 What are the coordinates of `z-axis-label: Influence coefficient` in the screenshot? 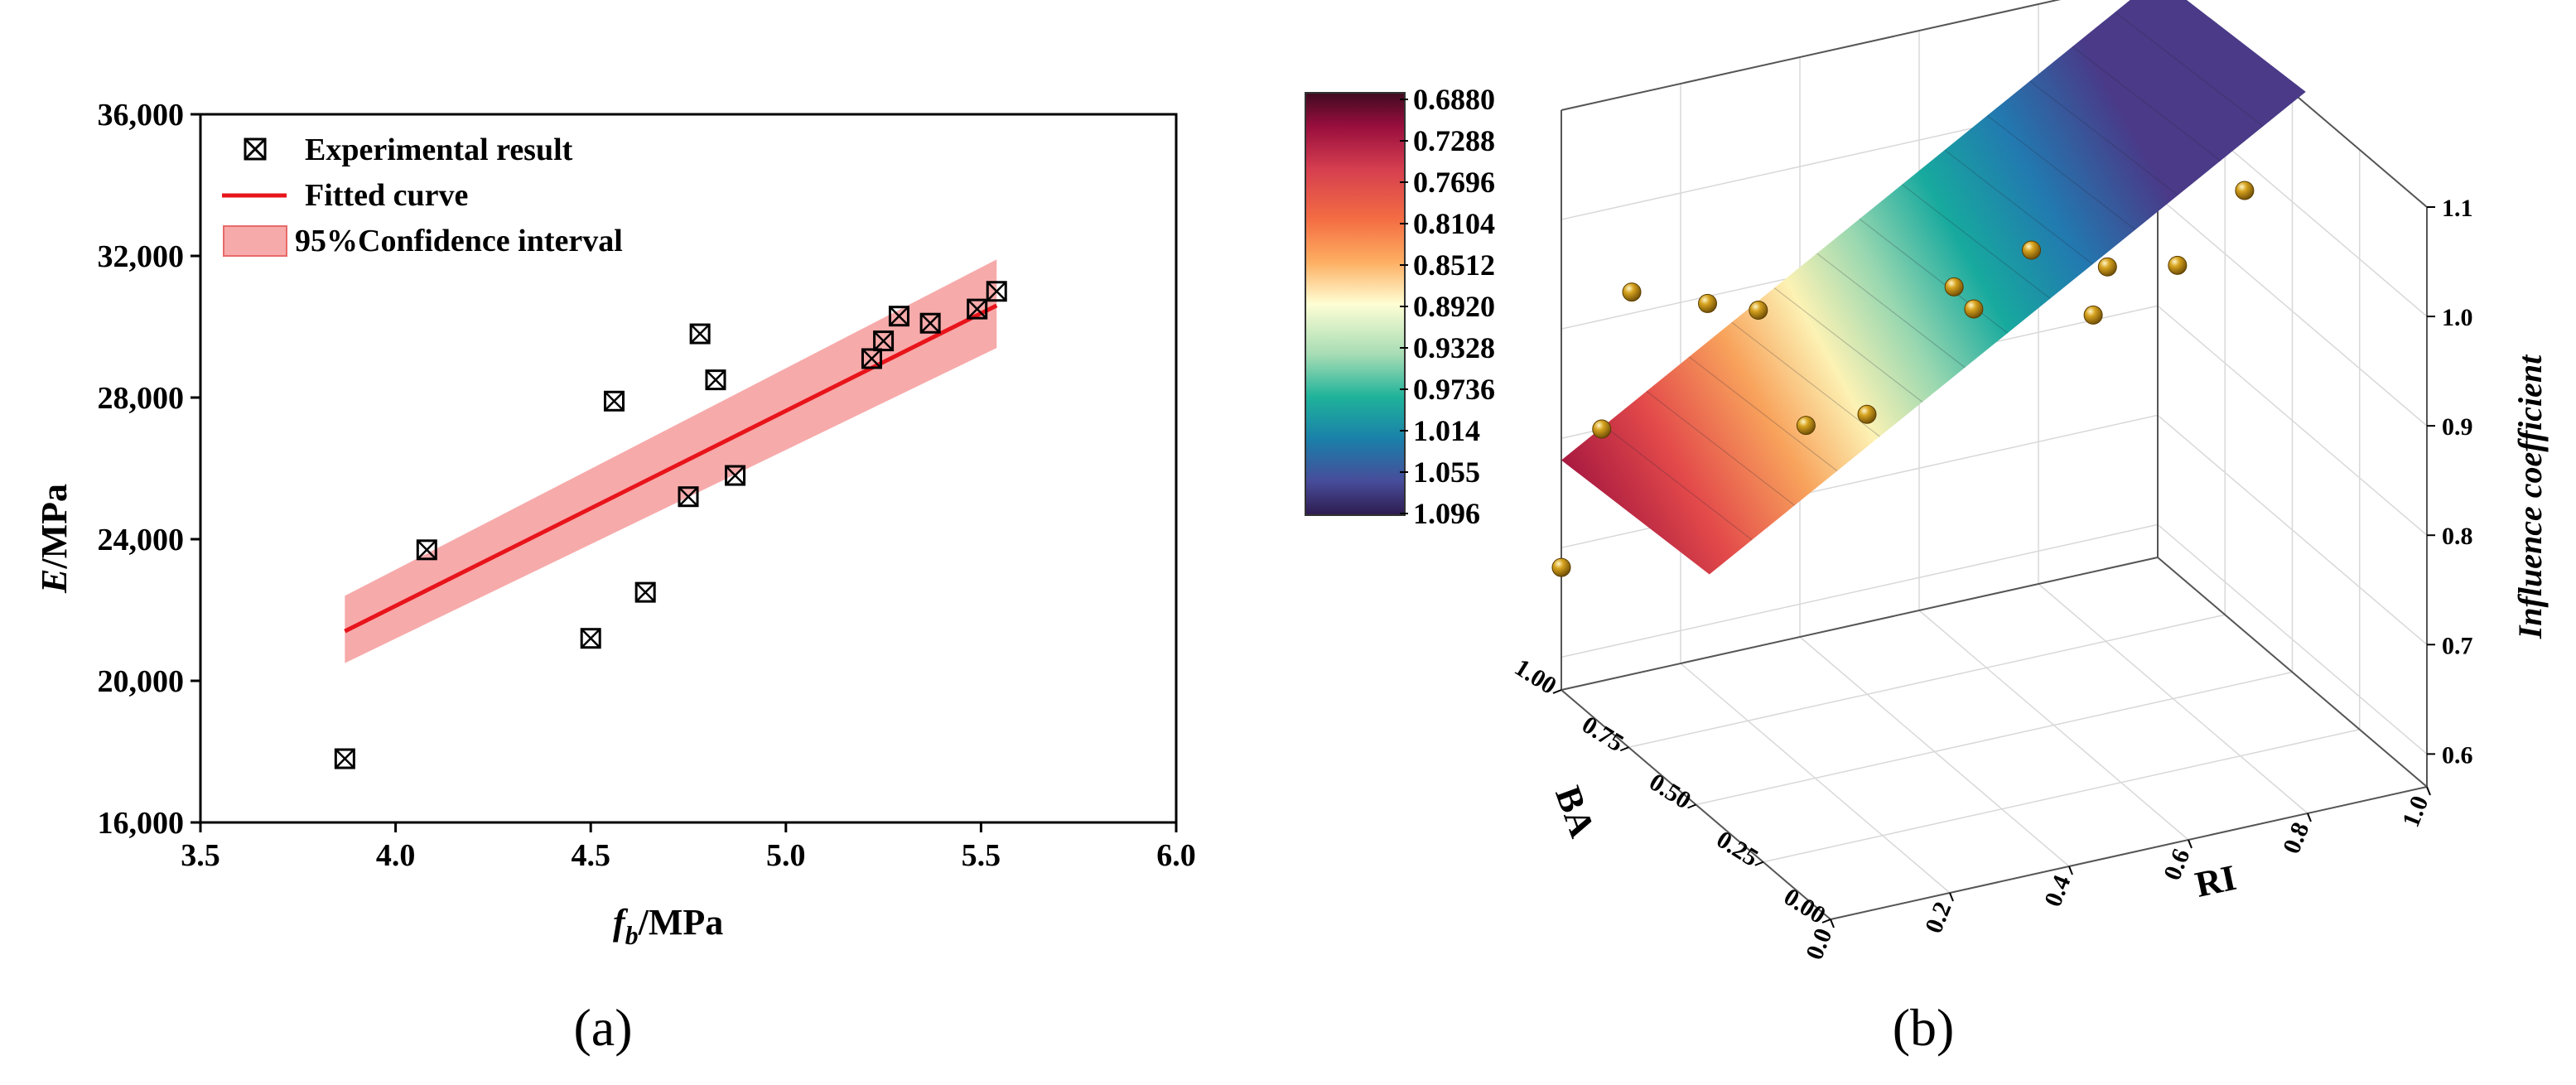 It's located at (2530, 497).